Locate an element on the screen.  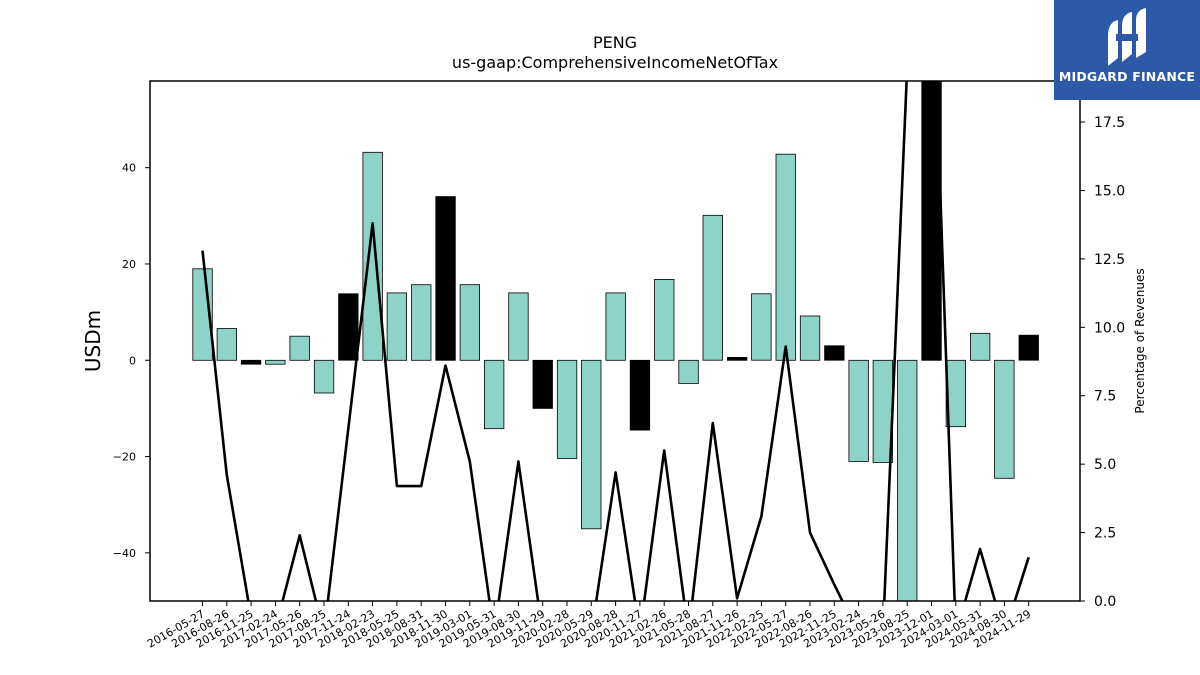
chart-subtitle: us-gaap:ComprehensiveIncomeNetOfTax is located at coordinates (615, 62).